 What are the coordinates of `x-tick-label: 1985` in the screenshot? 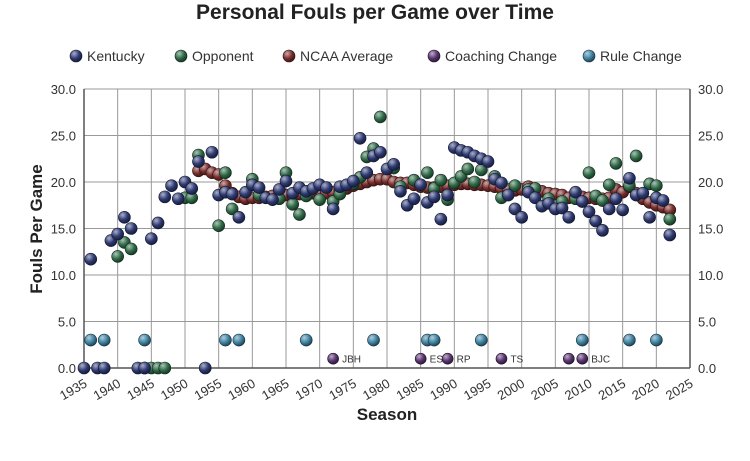 It's located at (410, 389).